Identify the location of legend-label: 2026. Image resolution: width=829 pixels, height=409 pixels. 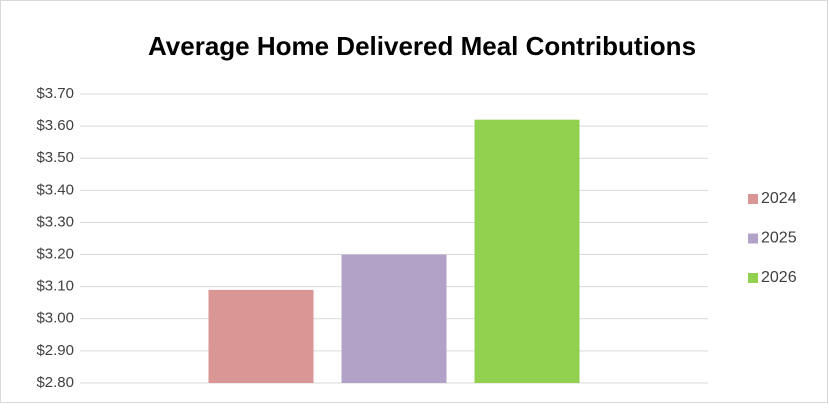
(779, 277).